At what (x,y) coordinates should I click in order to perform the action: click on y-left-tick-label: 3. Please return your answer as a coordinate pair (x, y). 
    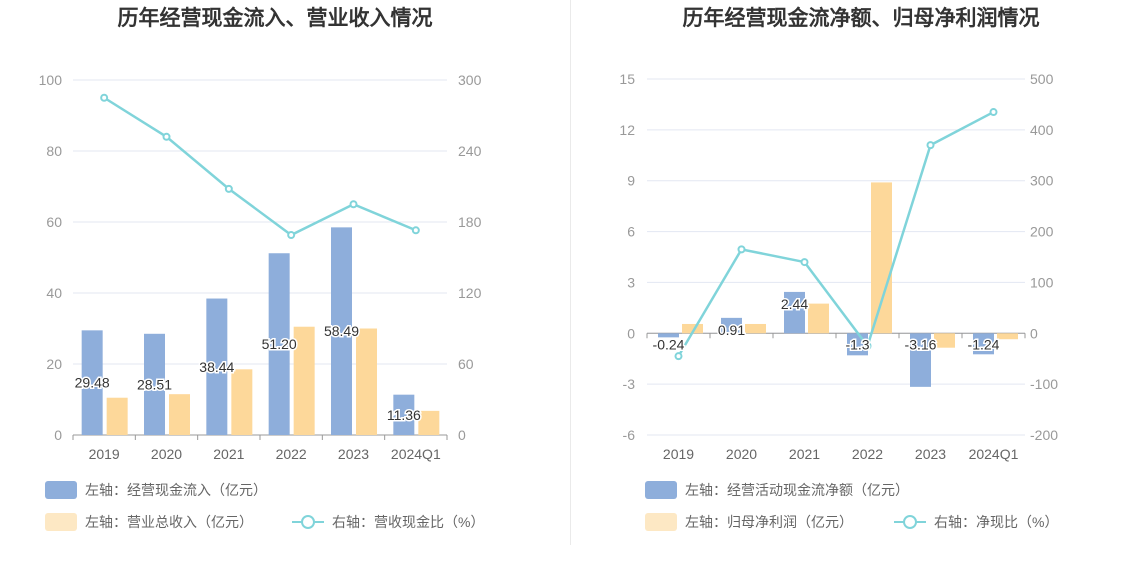
    Looking at the image, I should click on (631, 282).